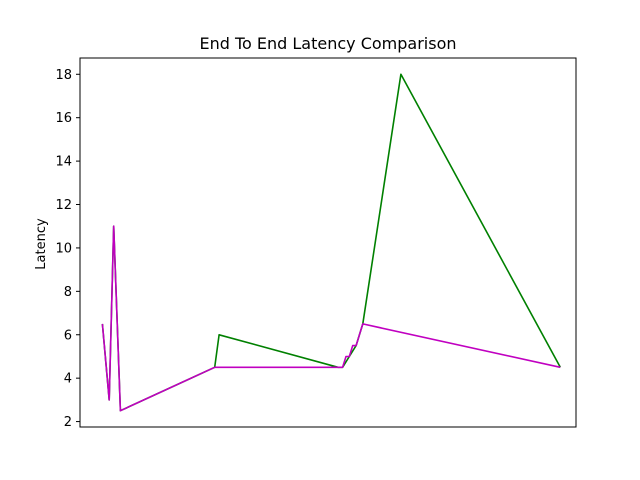 The width and height of the screenshot is (640, 480). I want to click on y-ticks: 2 4 6 8 10 12 14 16 18, so click(67, 249).